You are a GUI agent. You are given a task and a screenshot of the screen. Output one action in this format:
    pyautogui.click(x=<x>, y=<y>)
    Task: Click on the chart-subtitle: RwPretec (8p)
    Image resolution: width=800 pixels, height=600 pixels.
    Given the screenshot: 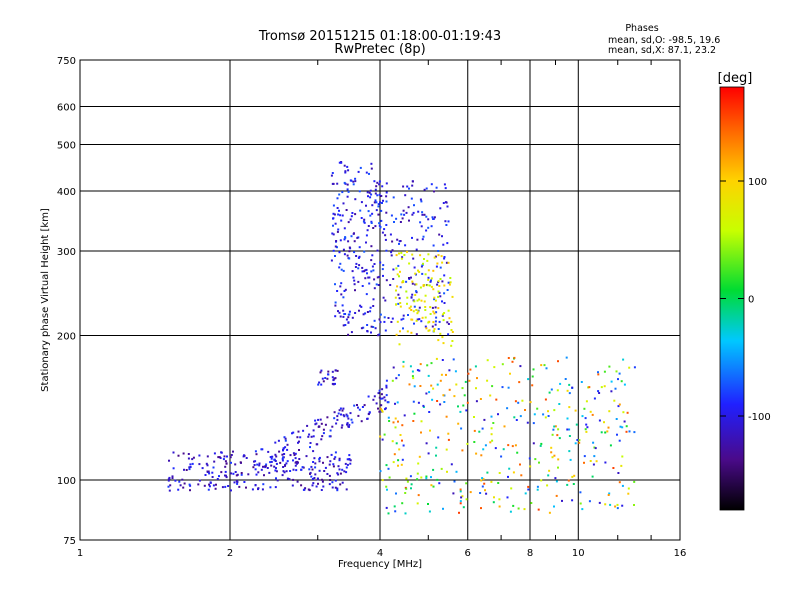 What is the action you would take?
    pyautogui.click(x=379, y=49)
    